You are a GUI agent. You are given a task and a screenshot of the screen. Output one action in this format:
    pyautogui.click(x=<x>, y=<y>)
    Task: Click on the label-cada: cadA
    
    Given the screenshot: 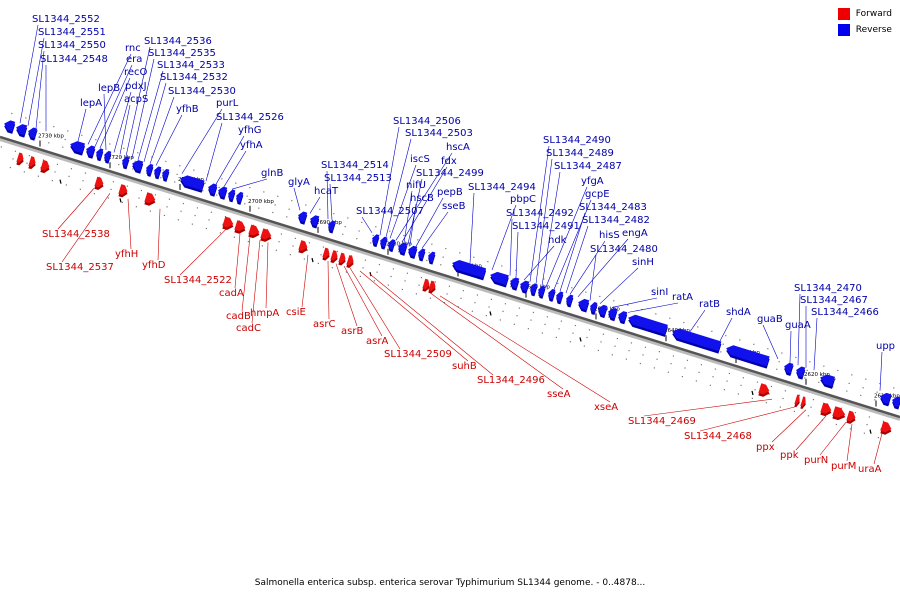 What is the action you would take?
    pyautogui.click(x=231, y=293)
    